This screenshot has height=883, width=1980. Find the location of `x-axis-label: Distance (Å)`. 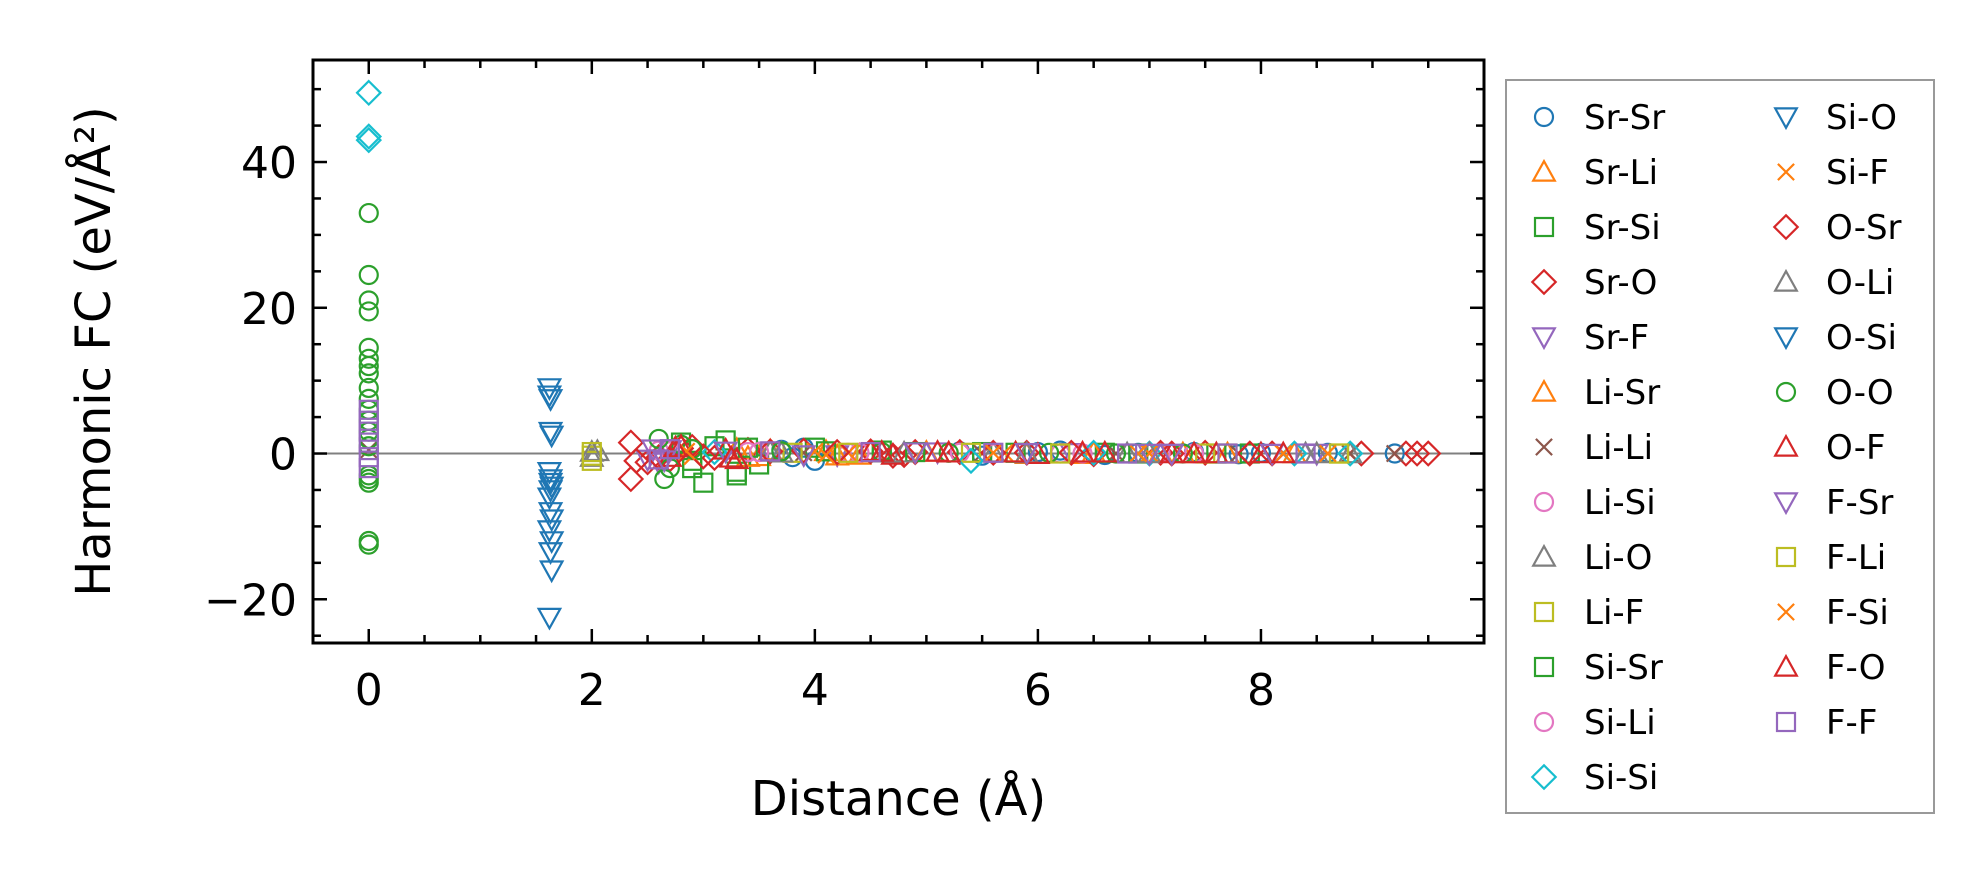

x-axis-label: Distance (Å) is located at coordinates (898, 798).